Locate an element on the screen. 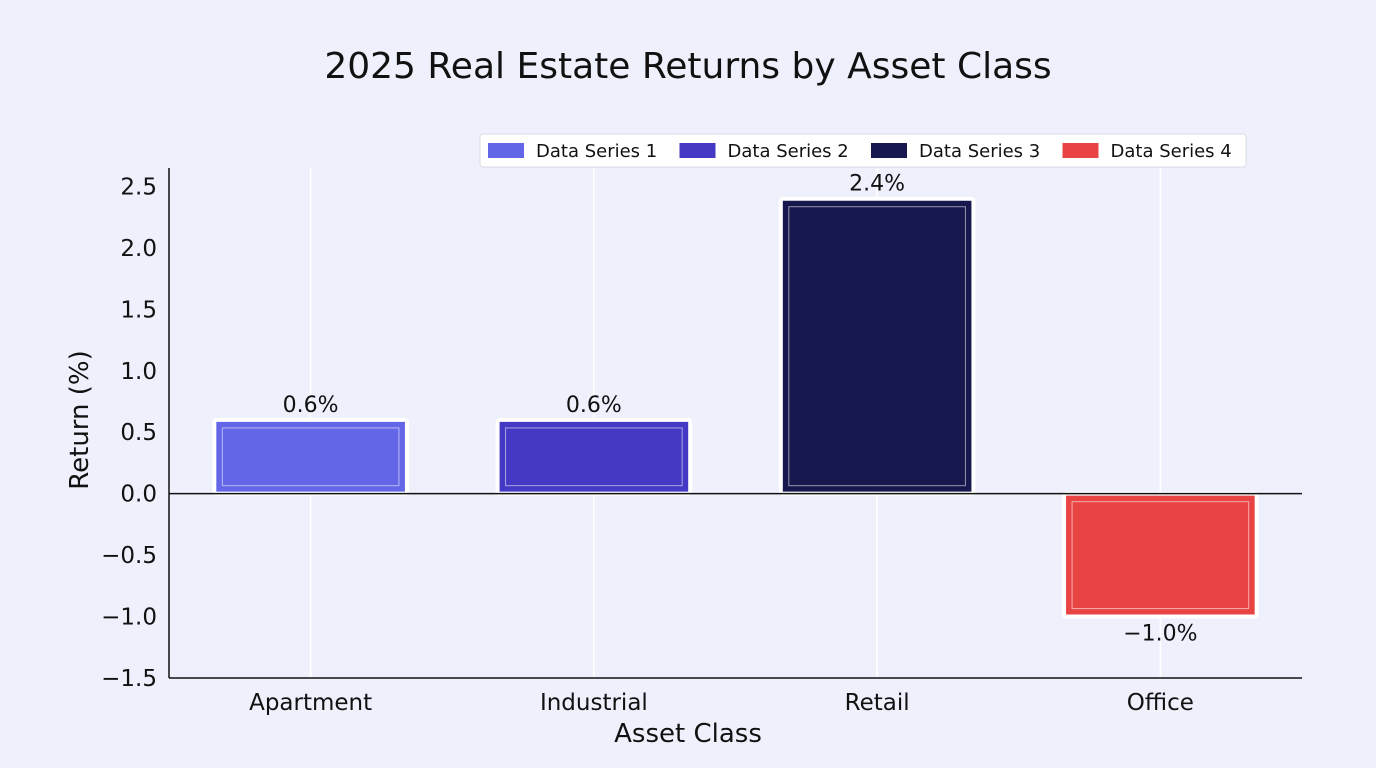 Image resolution: width=1376 pixels, height=768 pixels. legend-entry: Data Series 1 is located at coordinates (596, 151).